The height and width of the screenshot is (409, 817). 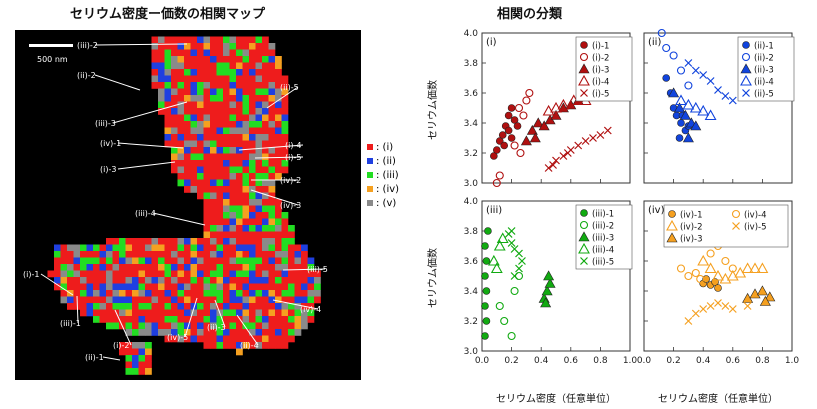 I want to click on map-annotation-label: (ii)-1, so click(x=94, y=357).